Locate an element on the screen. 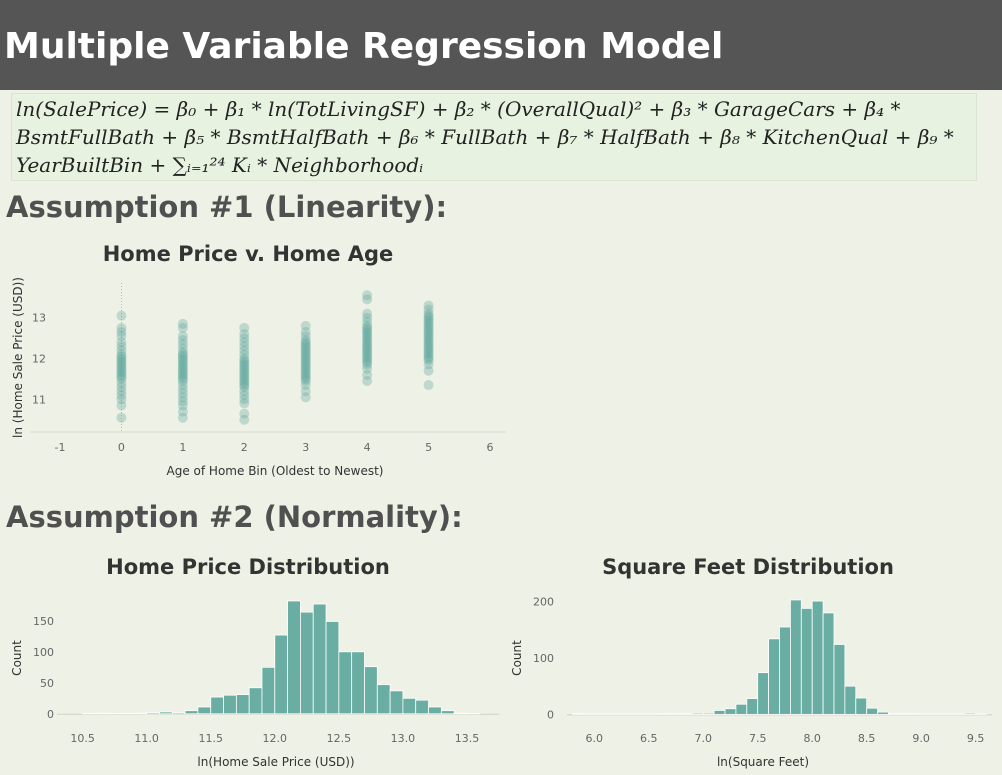 Image resolution: width=1002 pixels, height=775 pixels. linearity-section-title: Assumption #1 (Linearity): is located at coordinates (227, 207).